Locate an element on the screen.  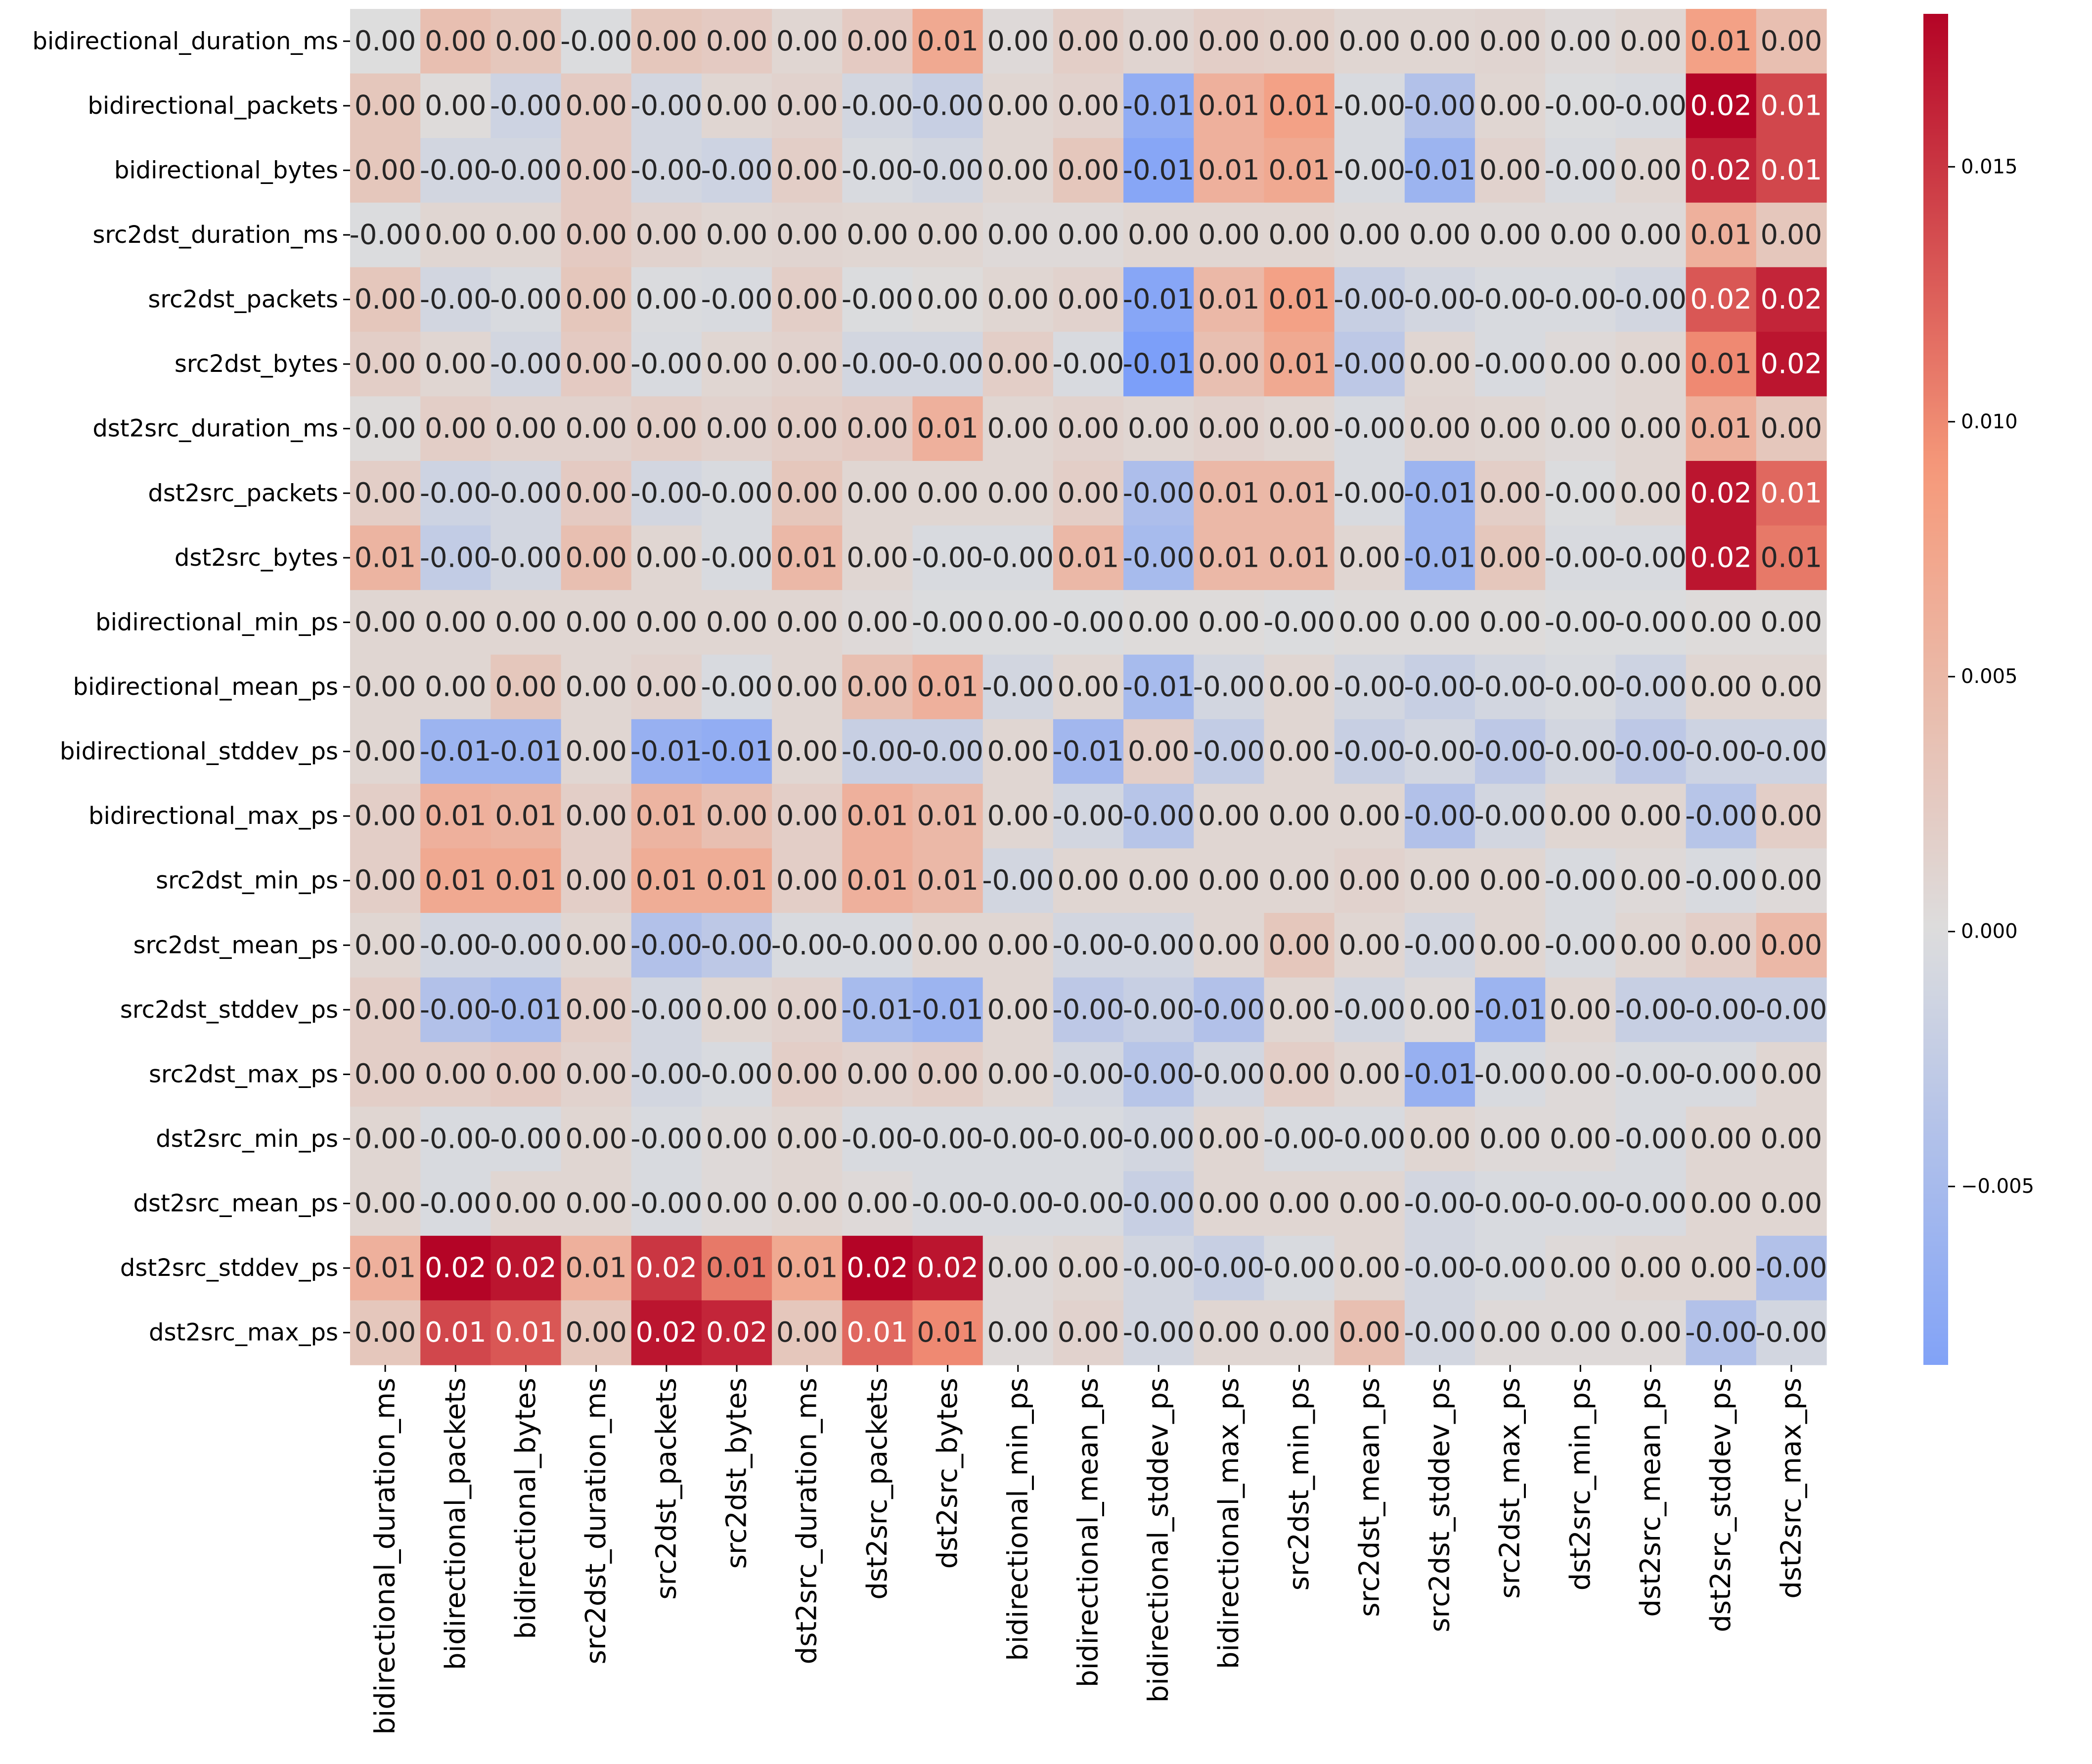
y-tick-label: dst2src_bytes is located at coordinates (256, 558).